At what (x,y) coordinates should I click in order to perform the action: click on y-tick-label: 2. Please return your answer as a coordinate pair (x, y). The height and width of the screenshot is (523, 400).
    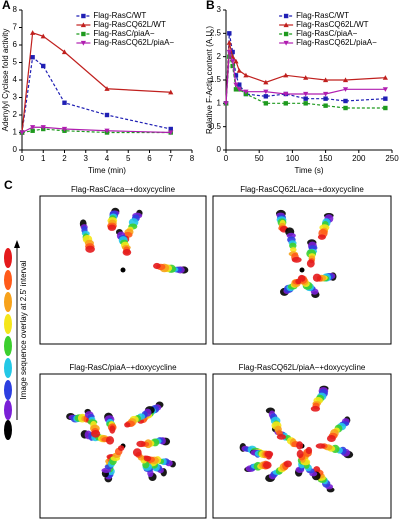
    Looking at the image, I should click on (219, 56).